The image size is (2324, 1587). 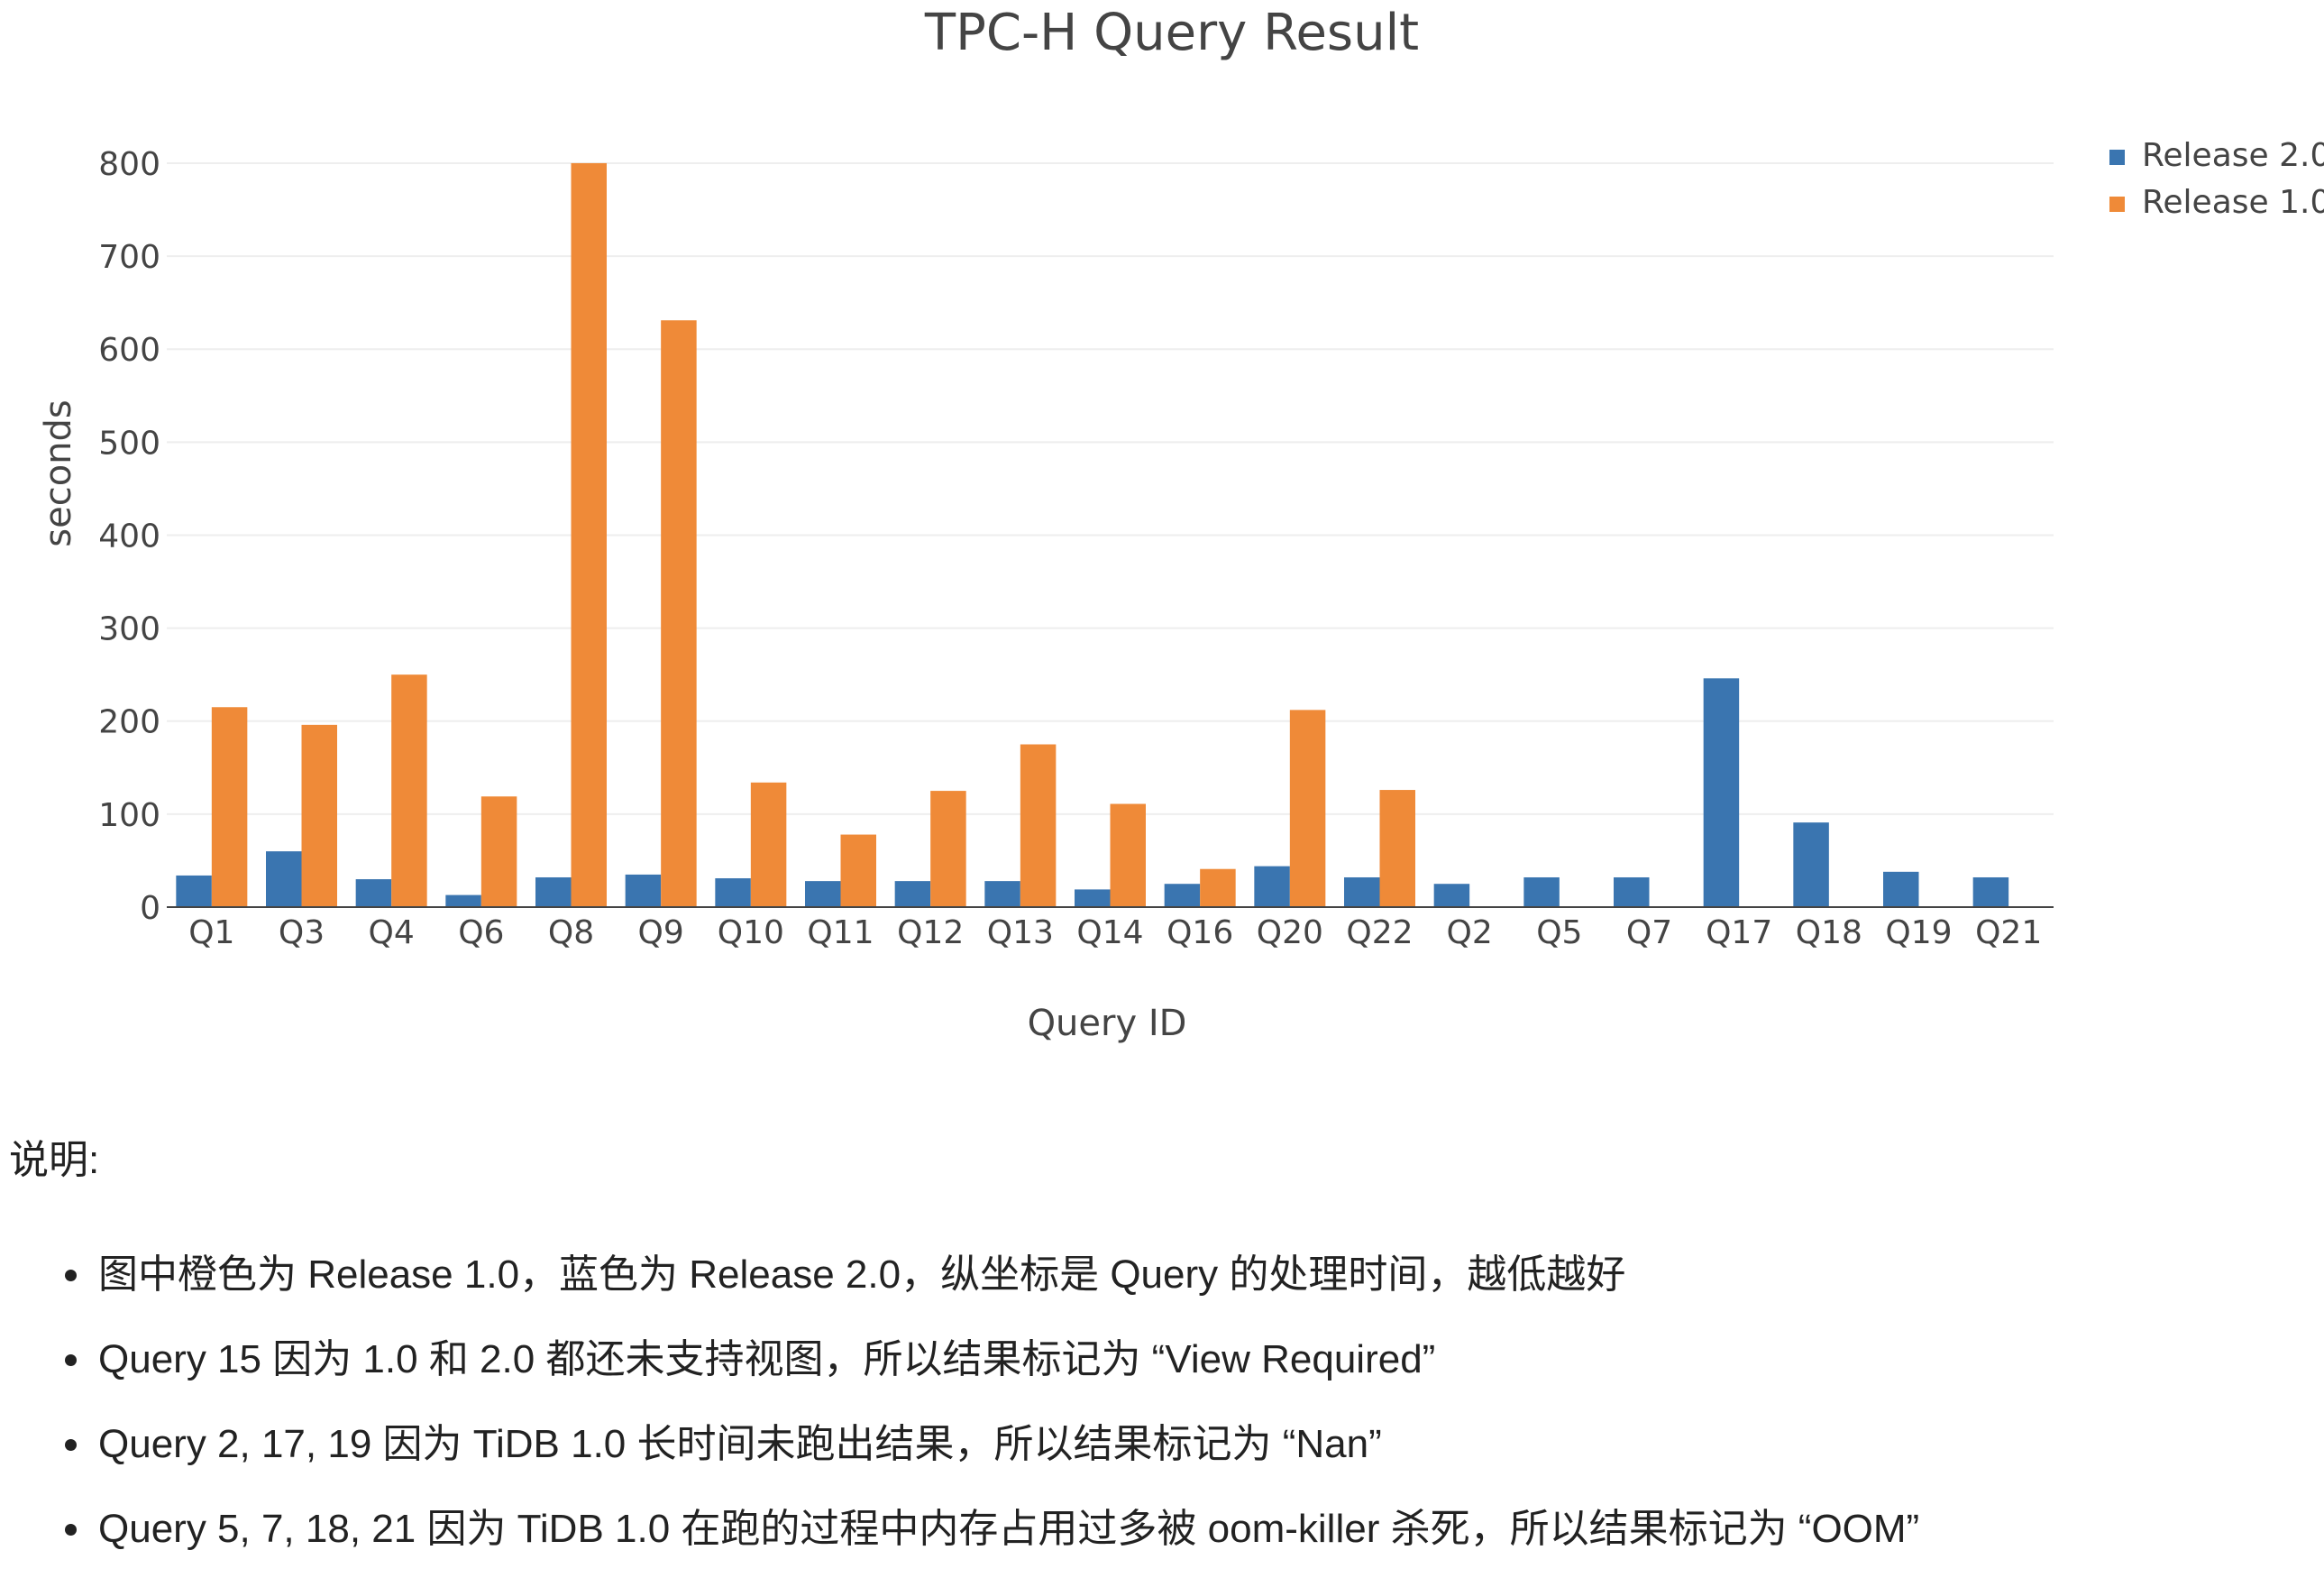 What do you see at coordinates (1200, 932) in the screenshot?
I see `x-tick-label: Q16` at bounding box center [1200, 932].